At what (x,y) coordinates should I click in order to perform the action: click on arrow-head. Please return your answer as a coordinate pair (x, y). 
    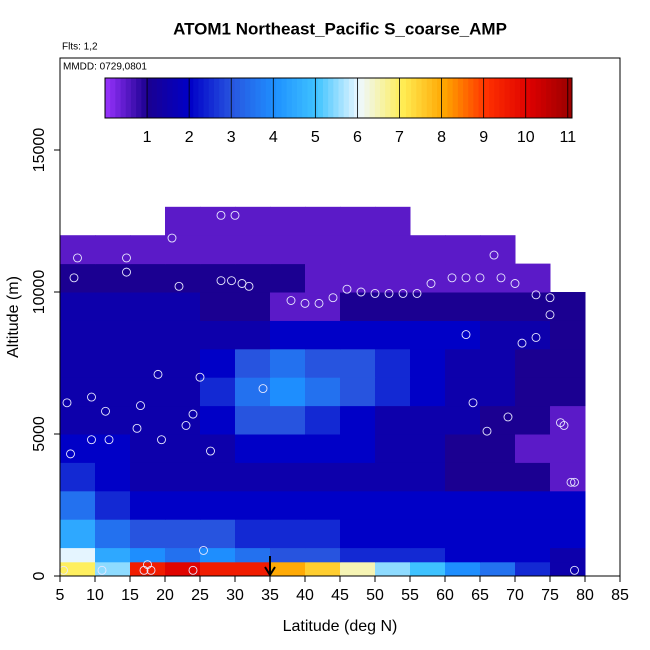
    Looking at the image, I should click on (270, 571).